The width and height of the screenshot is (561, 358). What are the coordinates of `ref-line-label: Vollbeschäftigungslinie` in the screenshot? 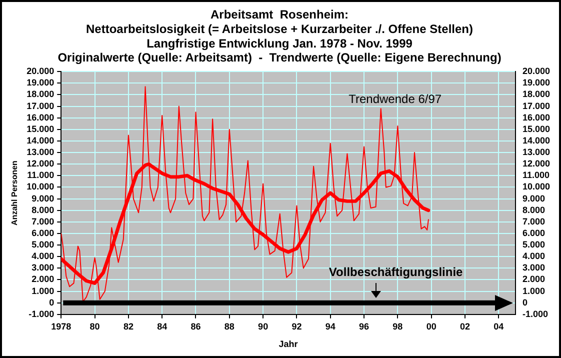 It's located at (396, 272).